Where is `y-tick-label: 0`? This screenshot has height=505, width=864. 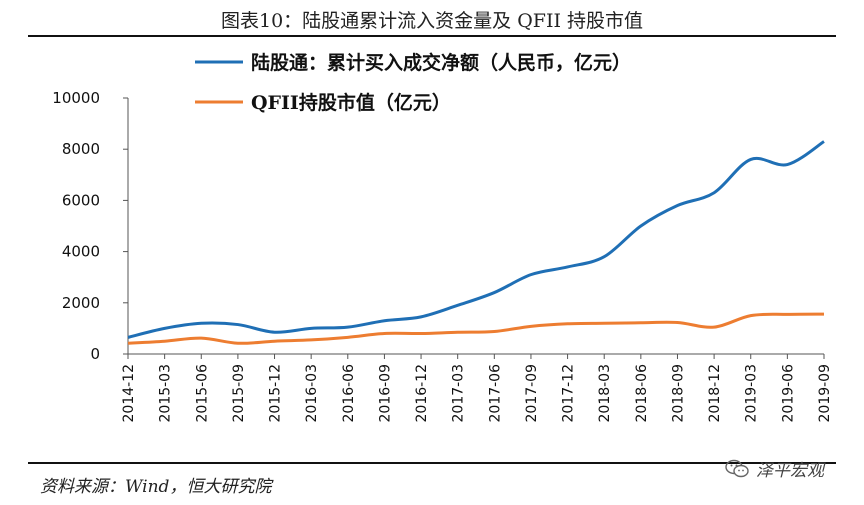 y-tick-label: 0 is located at coordinates (95, 354).